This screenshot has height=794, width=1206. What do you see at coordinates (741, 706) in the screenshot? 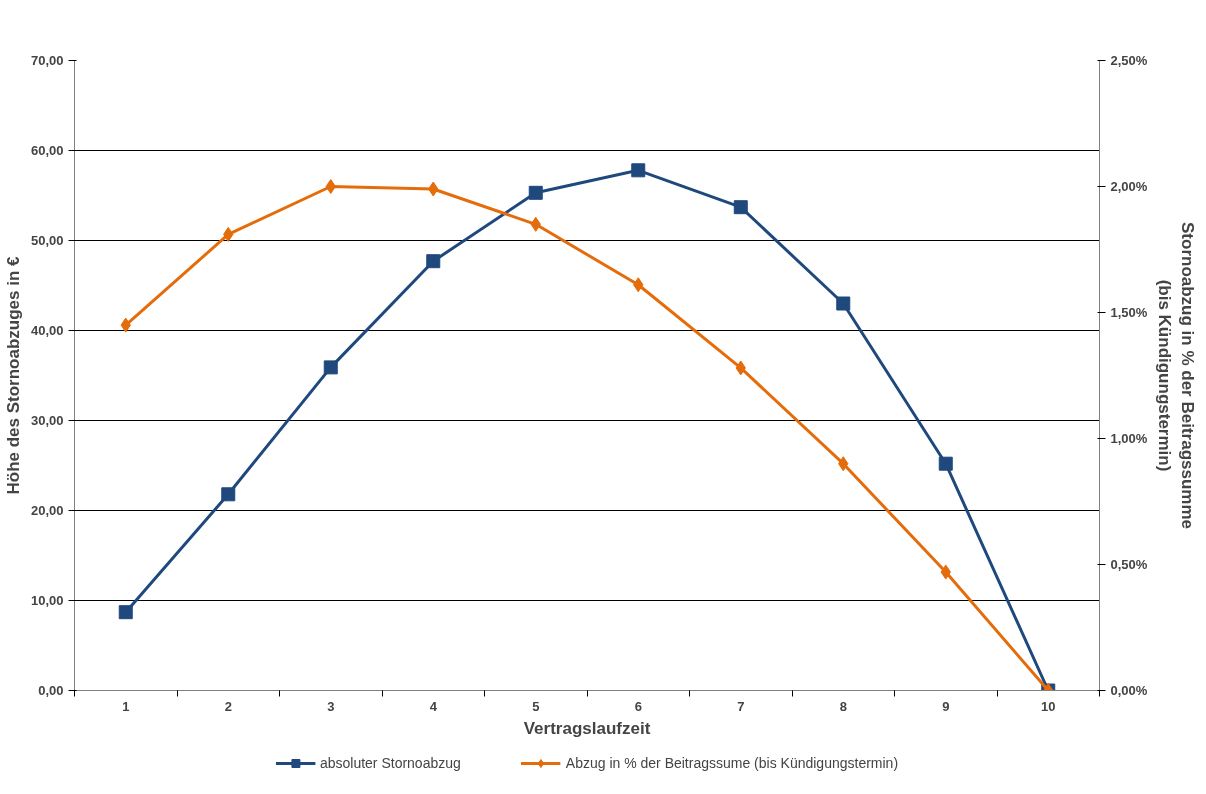
I see `x-tick-label: 7` at bounding box center [741, 706].